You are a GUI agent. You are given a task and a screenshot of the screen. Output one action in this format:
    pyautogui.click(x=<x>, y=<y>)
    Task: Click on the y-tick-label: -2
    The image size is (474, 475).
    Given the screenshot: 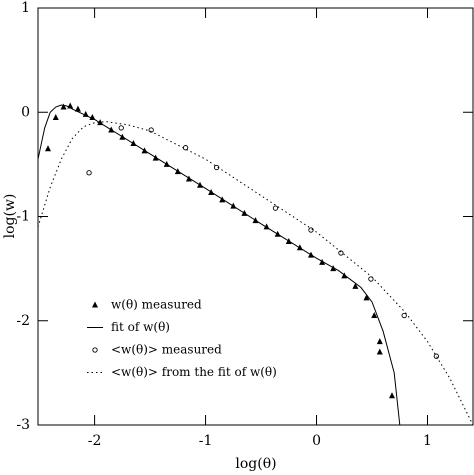 What is the action you would take?
    pyautogui.click(x=23, y=321)
    